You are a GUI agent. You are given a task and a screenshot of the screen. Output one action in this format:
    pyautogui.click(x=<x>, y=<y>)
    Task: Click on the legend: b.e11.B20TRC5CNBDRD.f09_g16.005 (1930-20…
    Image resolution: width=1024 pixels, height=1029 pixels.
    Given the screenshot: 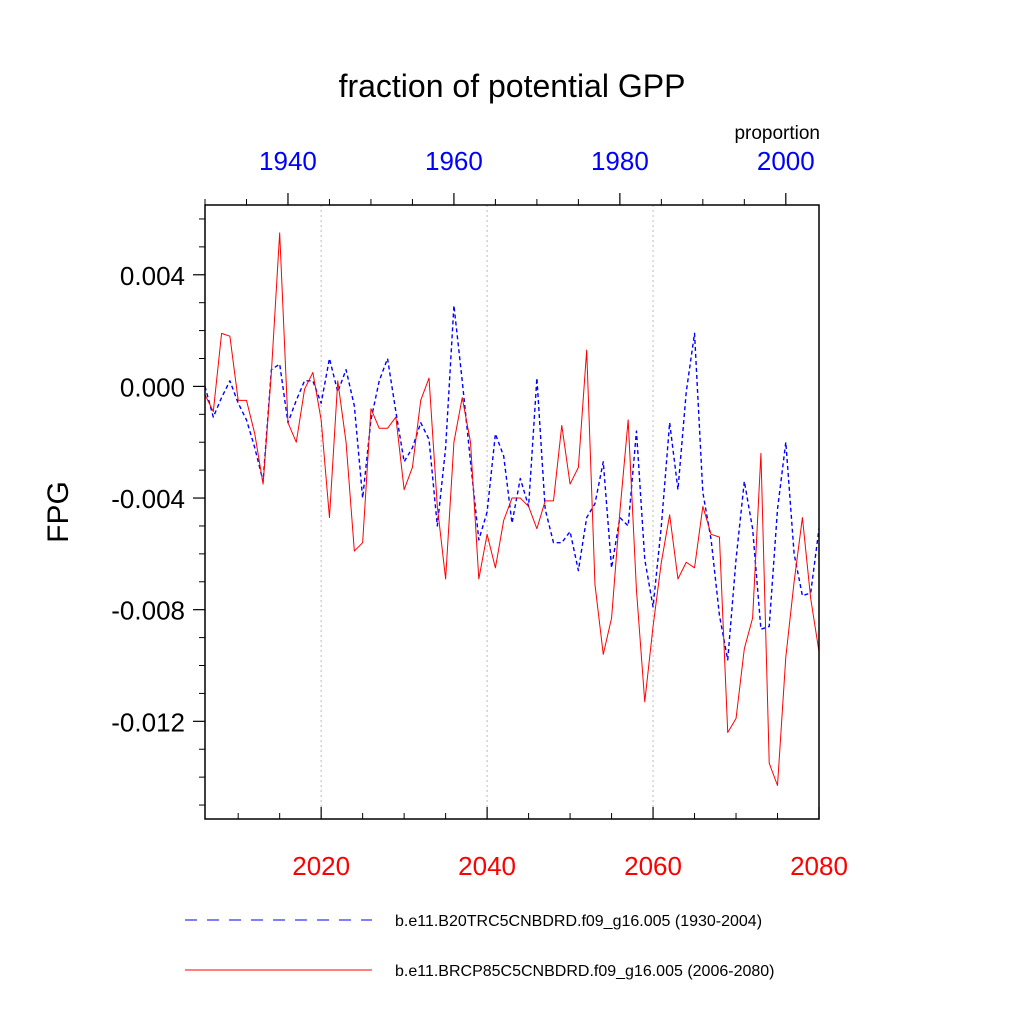 What is the action you would take?
    pyautogui.click(x=479, y=946)
    